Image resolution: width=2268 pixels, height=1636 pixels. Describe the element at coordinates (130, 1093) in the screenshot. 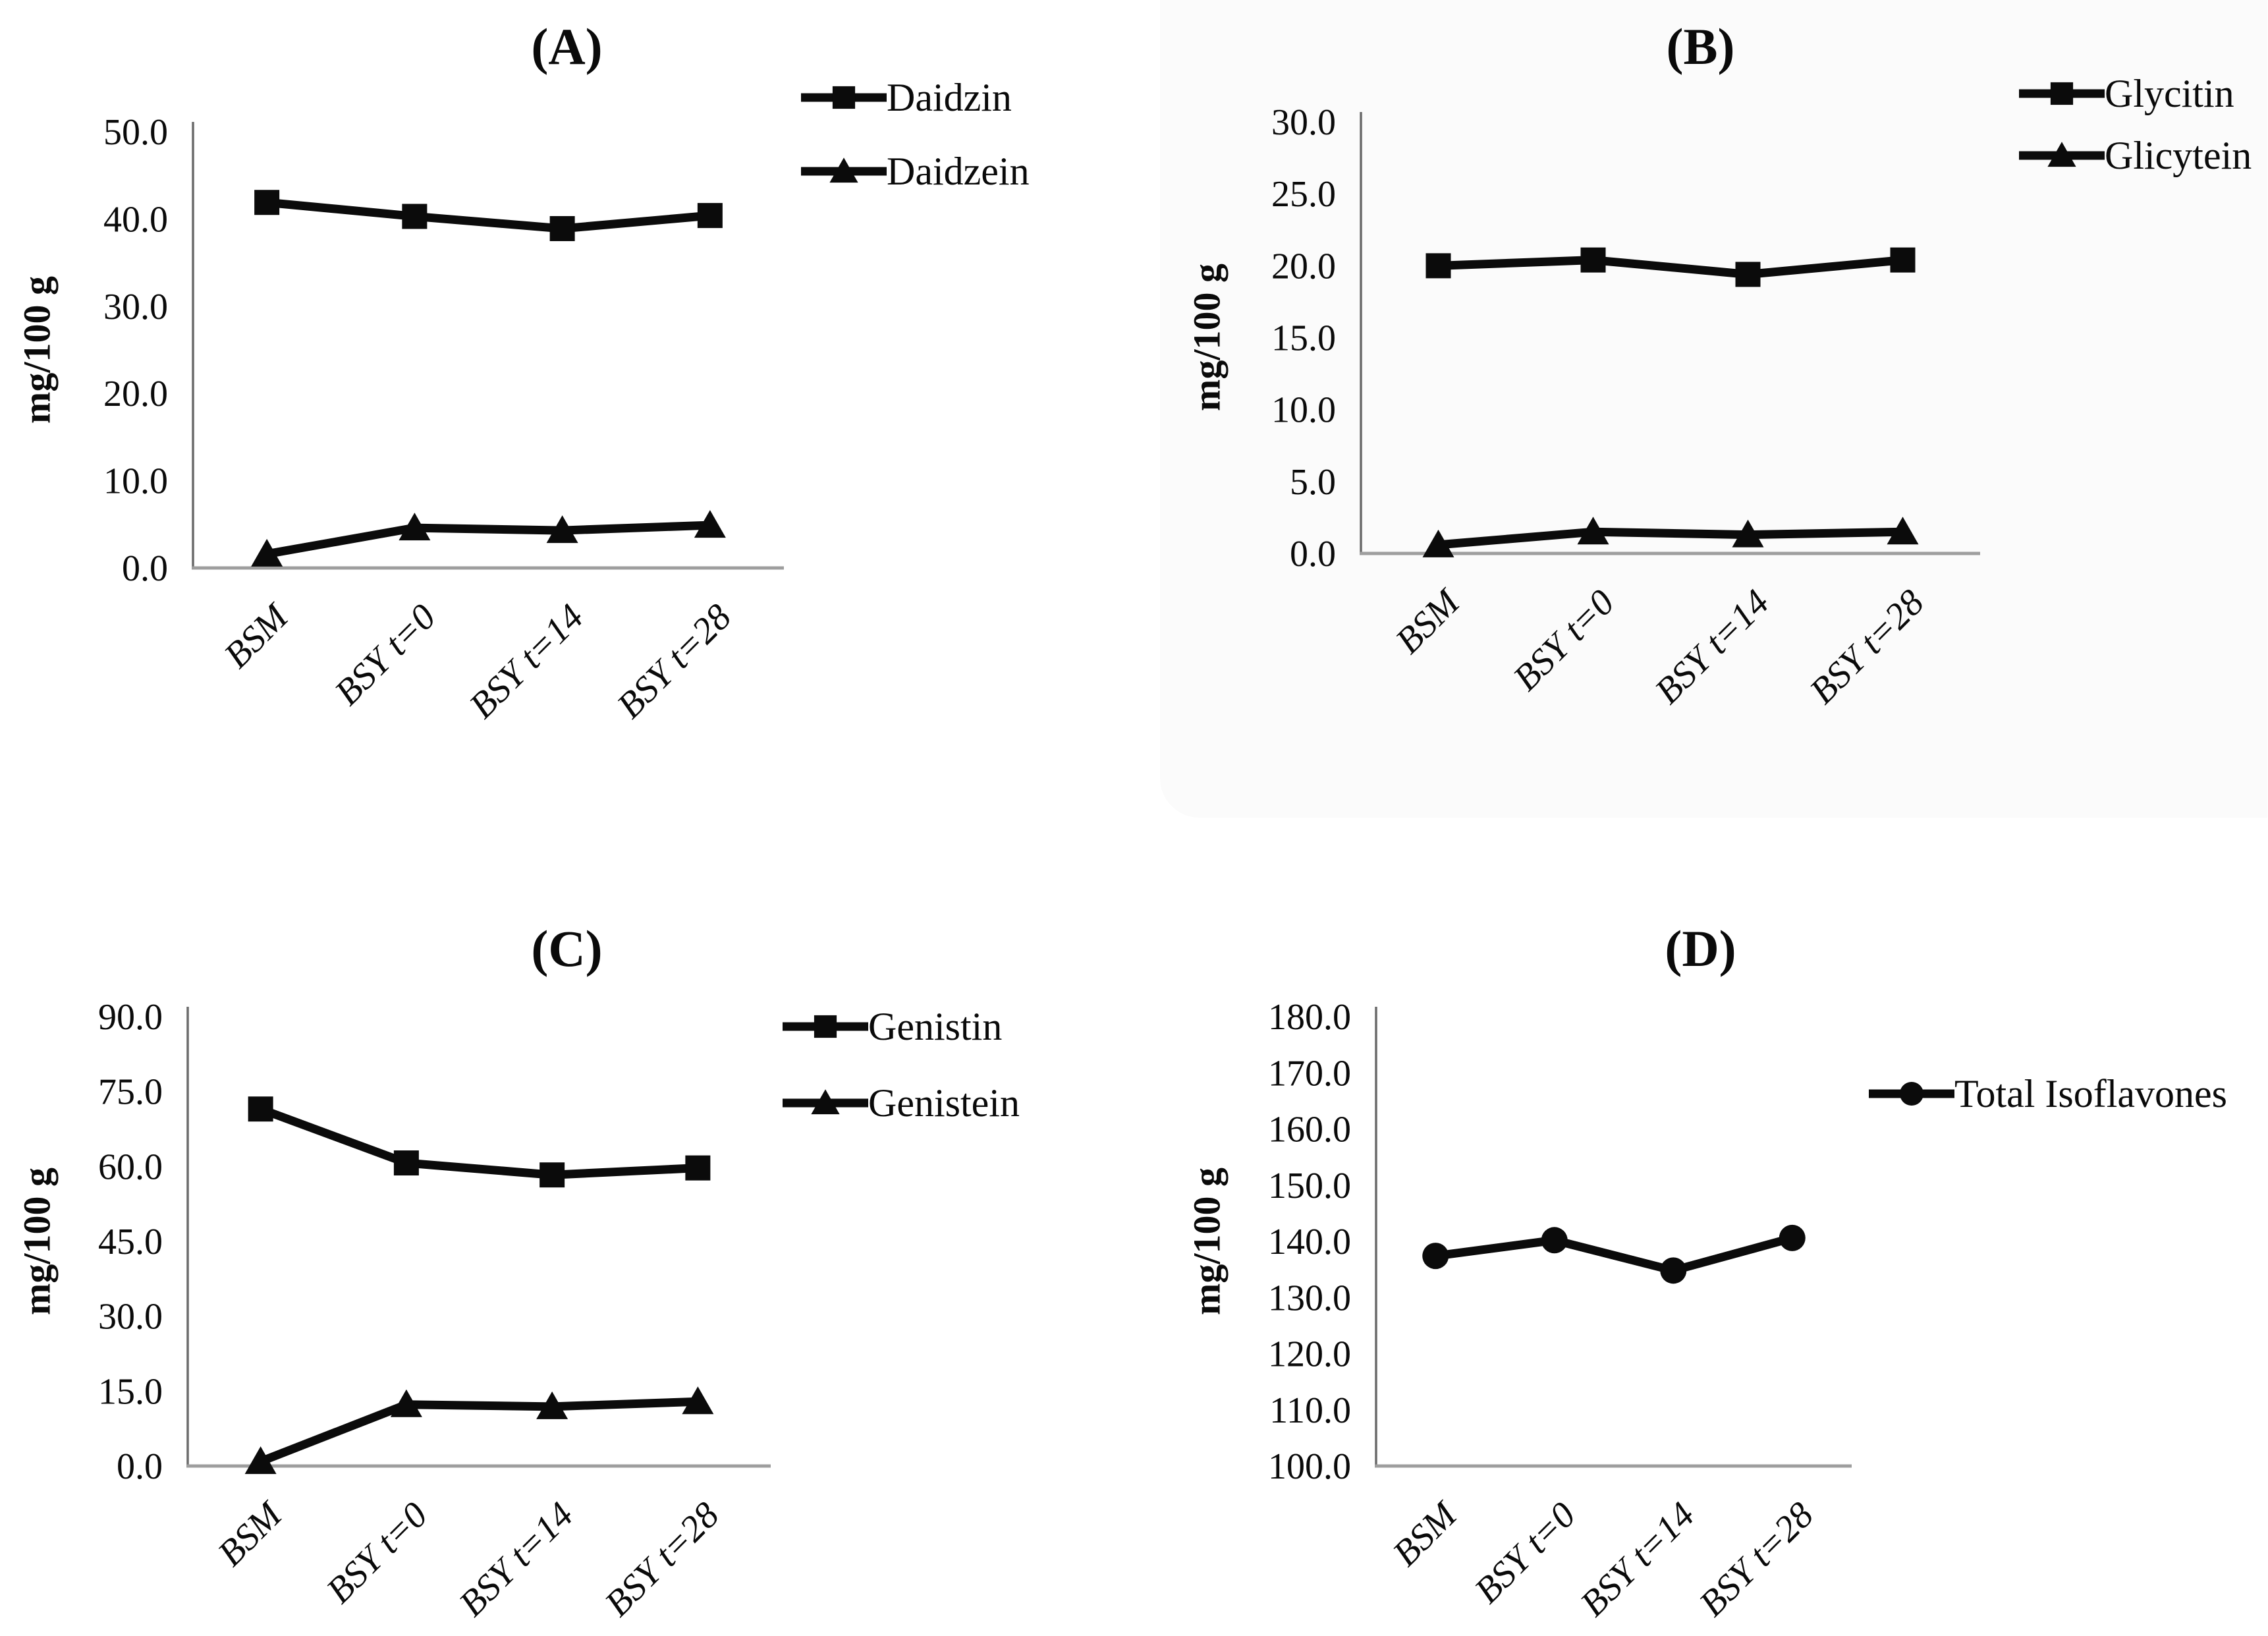

I see `y-tick-label: 75.0` at that location.